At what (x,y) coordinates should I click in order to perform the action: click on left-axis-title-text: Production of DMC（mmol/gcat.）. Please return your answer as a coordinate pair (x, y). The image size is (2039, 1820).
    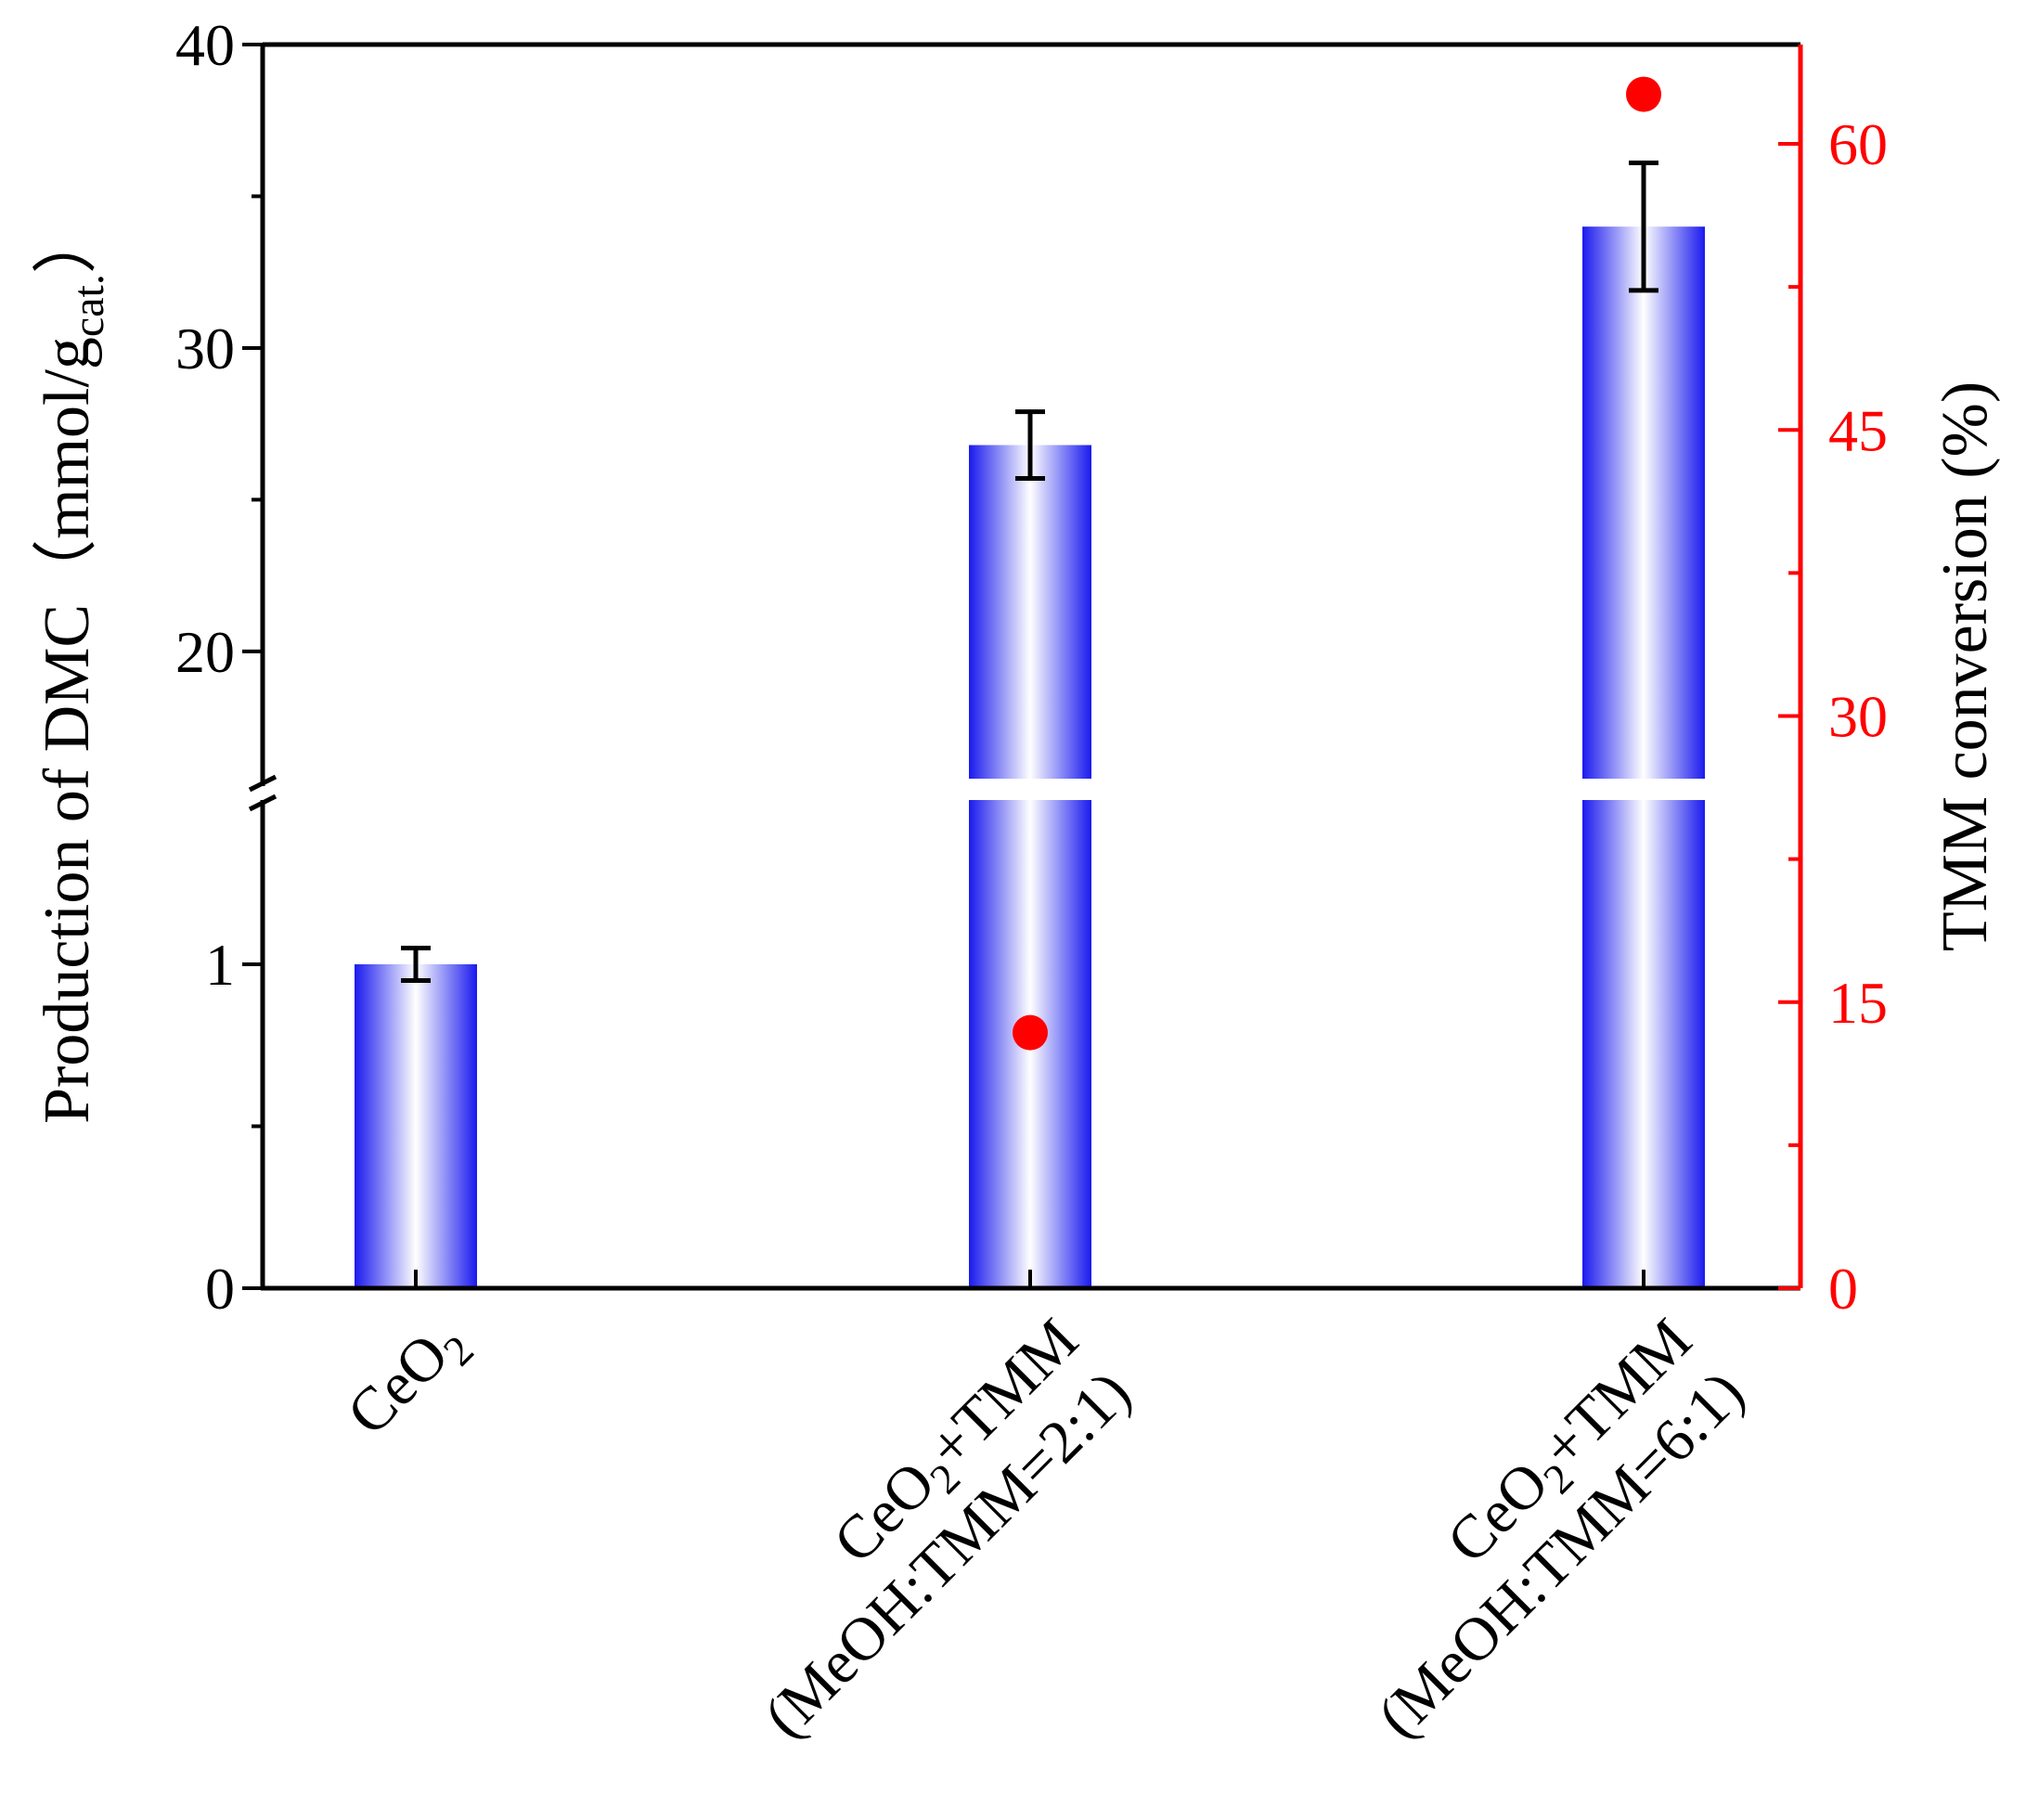
    Looking at the image, I should click on (72, 666).